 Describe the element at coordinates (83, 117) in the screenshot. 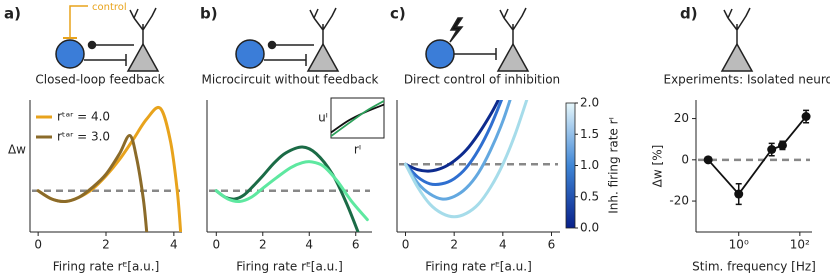

I see `legend-label: rᵗᵃʳ = 4.0` at that location.